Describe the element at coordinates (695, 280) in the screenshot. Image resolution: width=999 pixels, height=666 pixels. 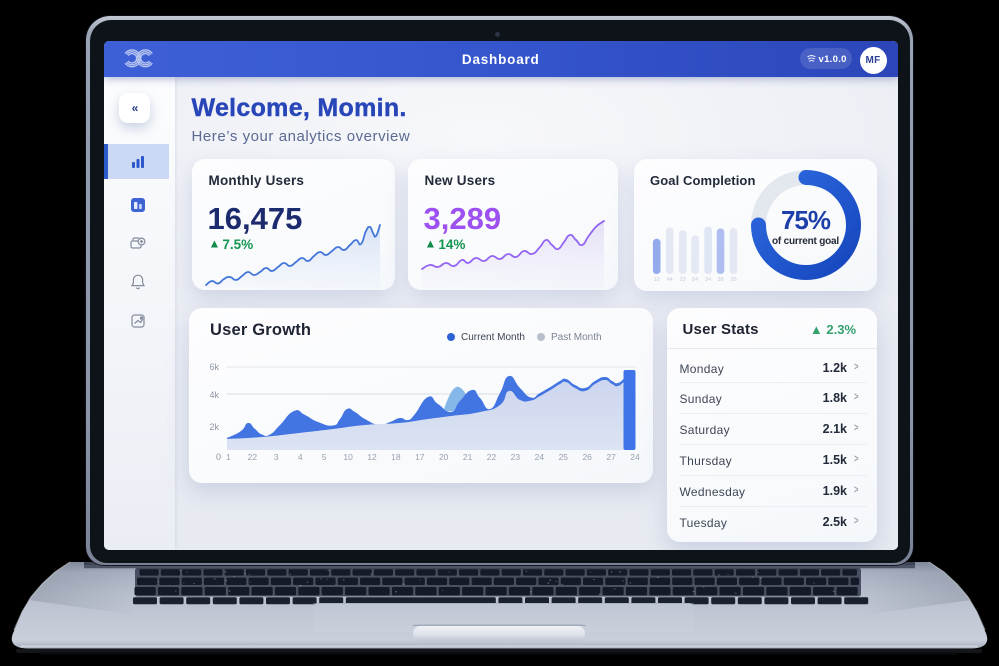
I see `svg-text: 84` at that location.